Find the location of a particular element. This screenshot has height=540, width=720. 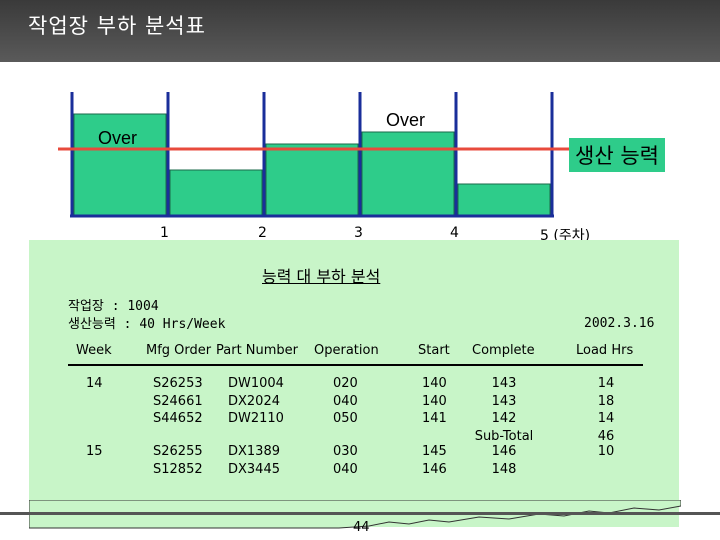

week-cell: 14 is located at coordinates (94, 383).